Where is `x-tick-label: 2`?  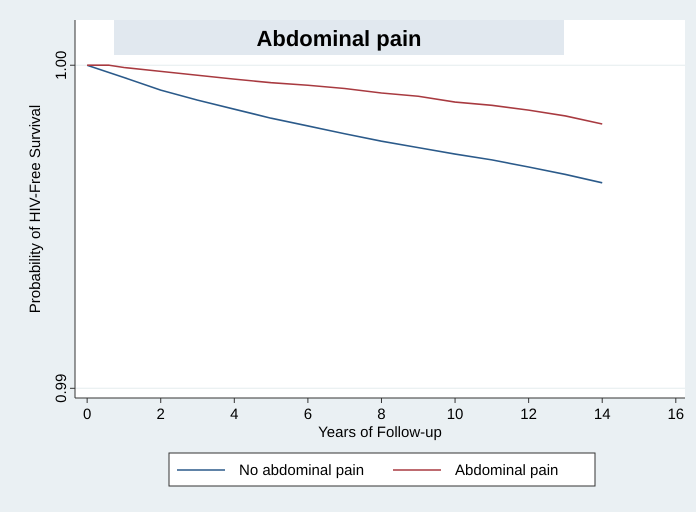 x-tick-label: 2 is located at coordinates (160, 414).